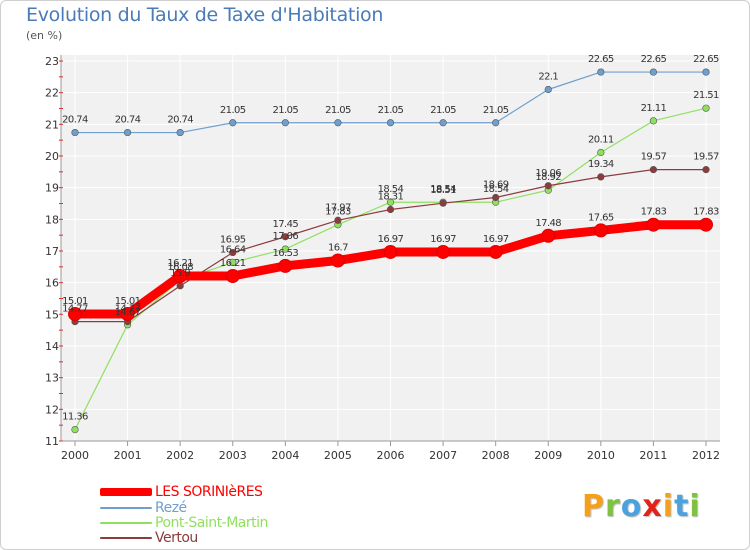 The height and width of the screenshot is (550, 750). I want to click on x-tick-label: 2007, so click(443, 455).